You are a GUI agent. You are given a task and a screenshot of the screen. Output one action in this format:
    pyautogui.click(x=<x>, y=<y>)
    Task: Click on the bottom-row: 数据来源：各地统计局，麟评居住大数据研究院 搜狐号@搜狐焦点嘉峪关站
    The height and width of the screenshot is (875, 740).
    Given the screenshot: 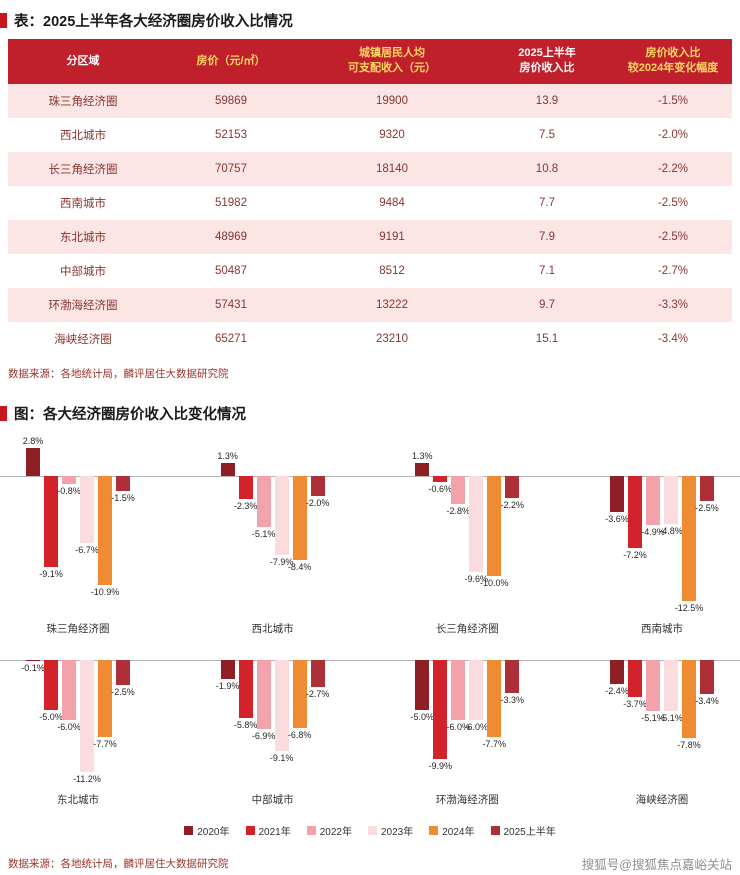 What is the action you would take?
    pyautogui.click(x=370, y=863)
    